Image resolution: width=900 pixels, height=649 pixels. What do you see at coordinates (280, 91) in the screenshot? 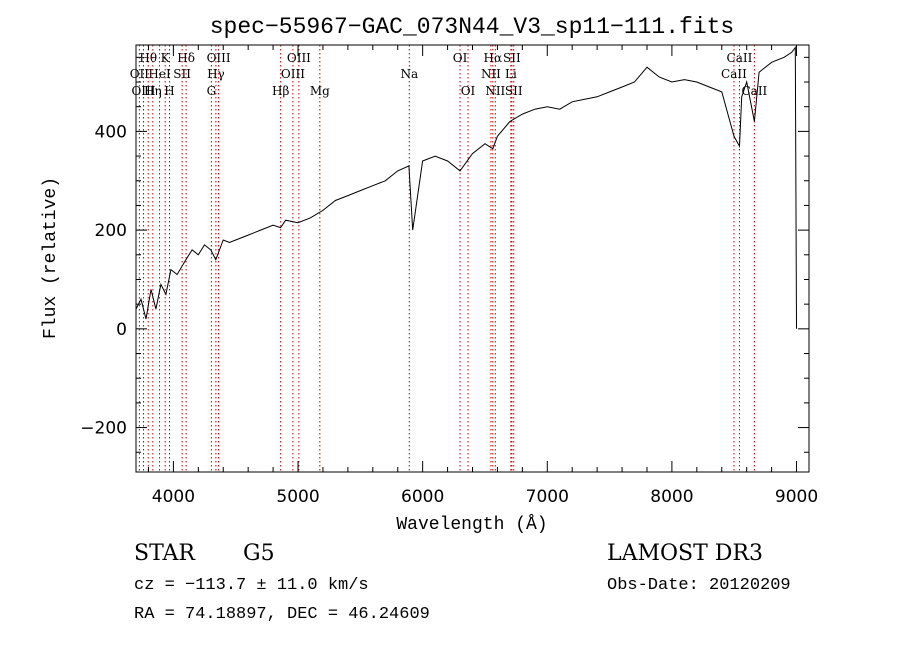
I see `spectral-line-label: Hβ` at bounding box center [280, 91].